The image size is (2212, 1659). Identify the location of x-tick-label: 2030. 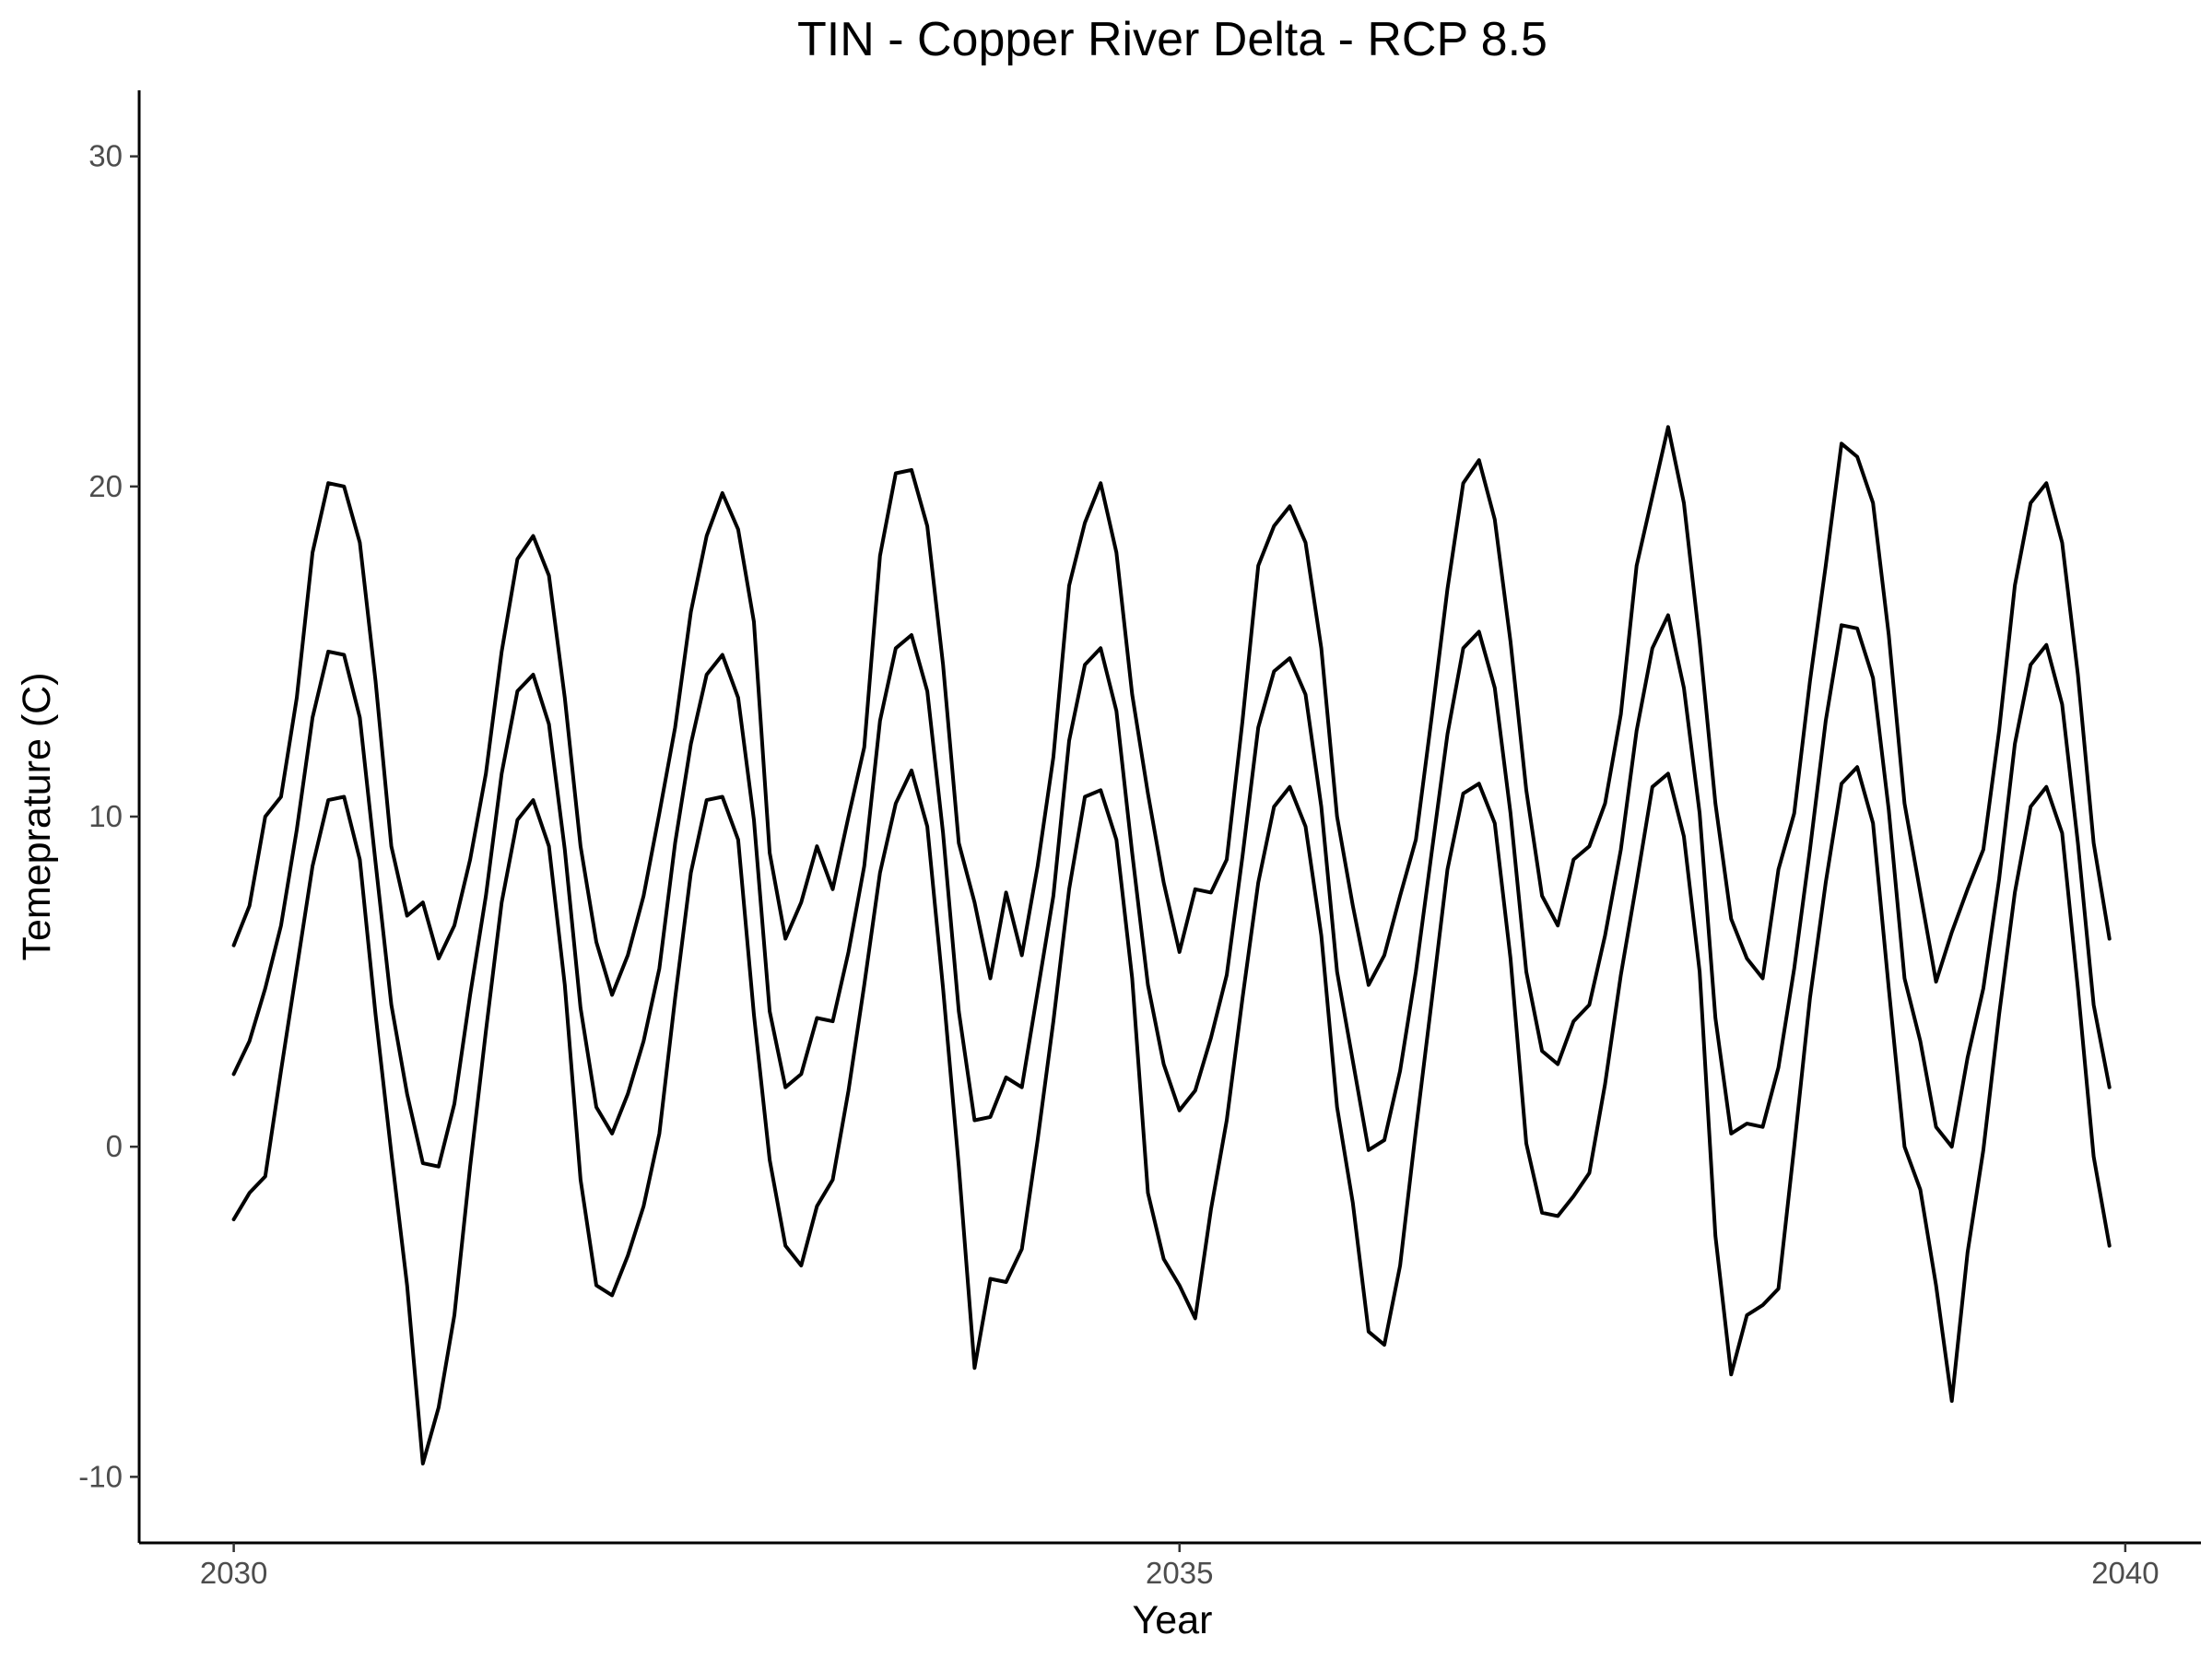
(233, 1573).